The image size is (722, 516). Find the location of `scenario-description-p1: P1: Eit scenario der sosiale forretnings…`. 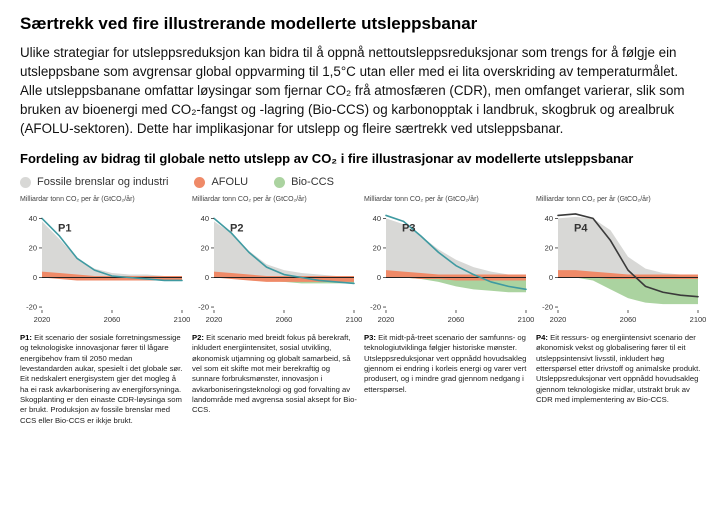

scenario-description-p1: P1: Eit scenario der sosiale forretnings… is located at coordinates (102, 379).